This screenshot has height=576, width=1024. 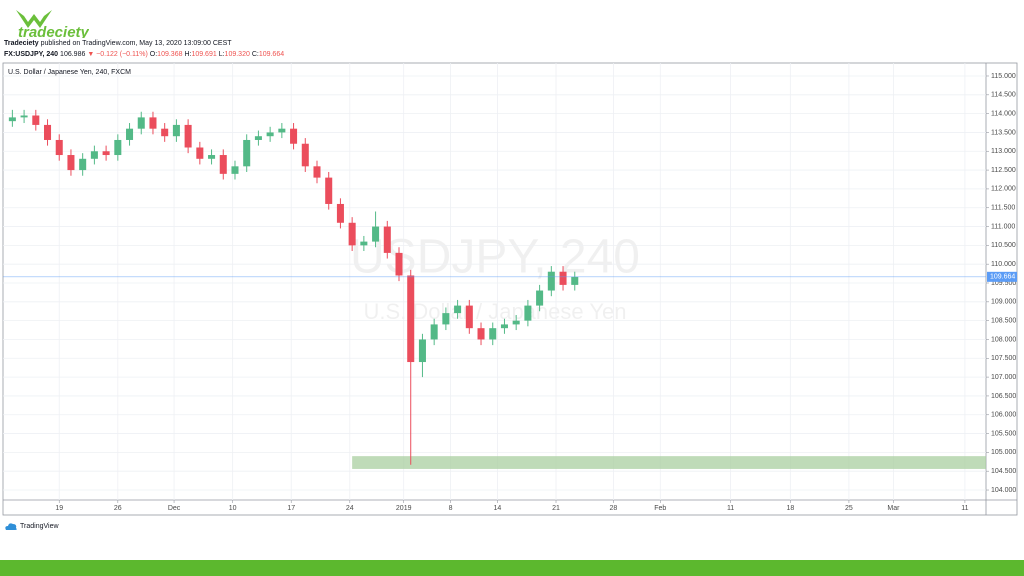 What do you see at coordinates (233, 508) in the screenshot?
I see `x-tick-label: 10` at bounding box center [233, 508].